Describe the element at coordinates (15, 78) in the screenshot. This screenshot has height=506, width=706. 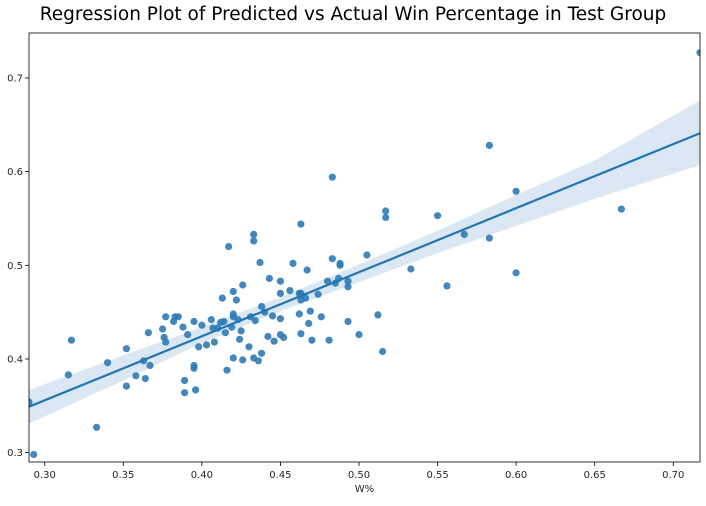
I see `y-tick-label: 0.7` at that location.